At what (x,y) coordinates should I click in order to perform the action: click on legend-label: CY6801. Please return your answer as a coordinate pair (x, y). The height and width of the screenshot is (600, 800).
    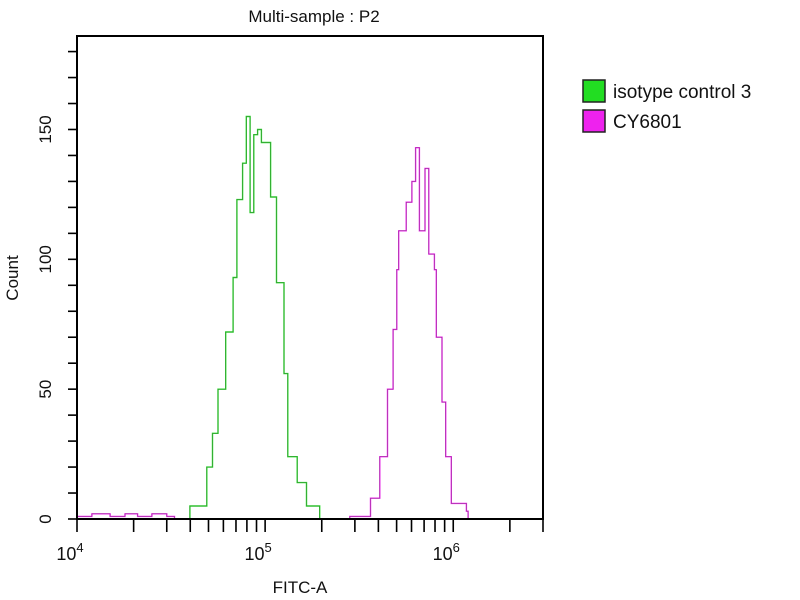
    Looking at the image, I should click on (647, 122).